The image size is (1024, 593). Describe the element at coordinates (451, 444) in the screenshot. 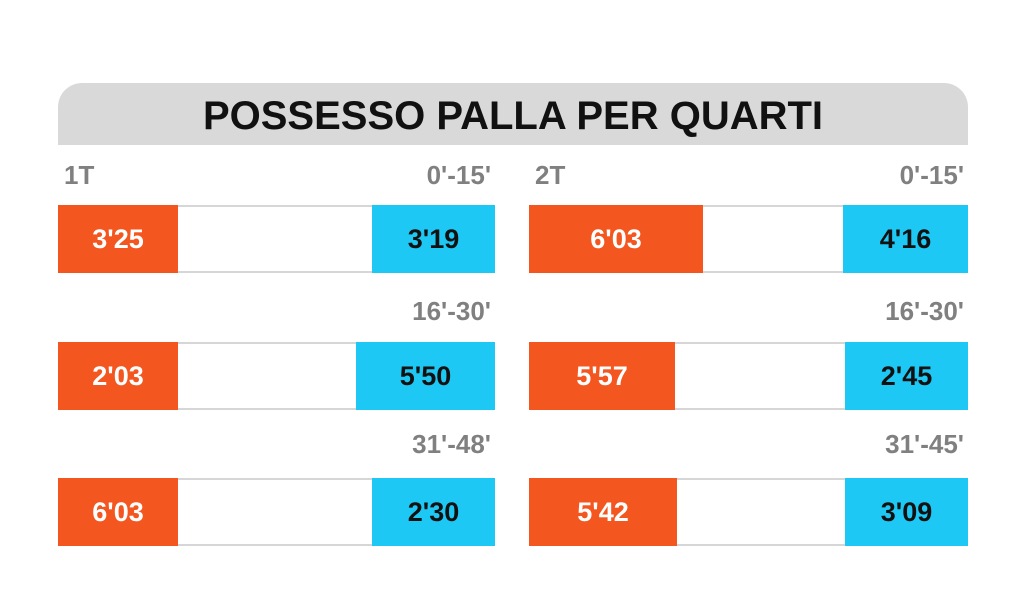

I see `period-range: 31'-48'` at that location.